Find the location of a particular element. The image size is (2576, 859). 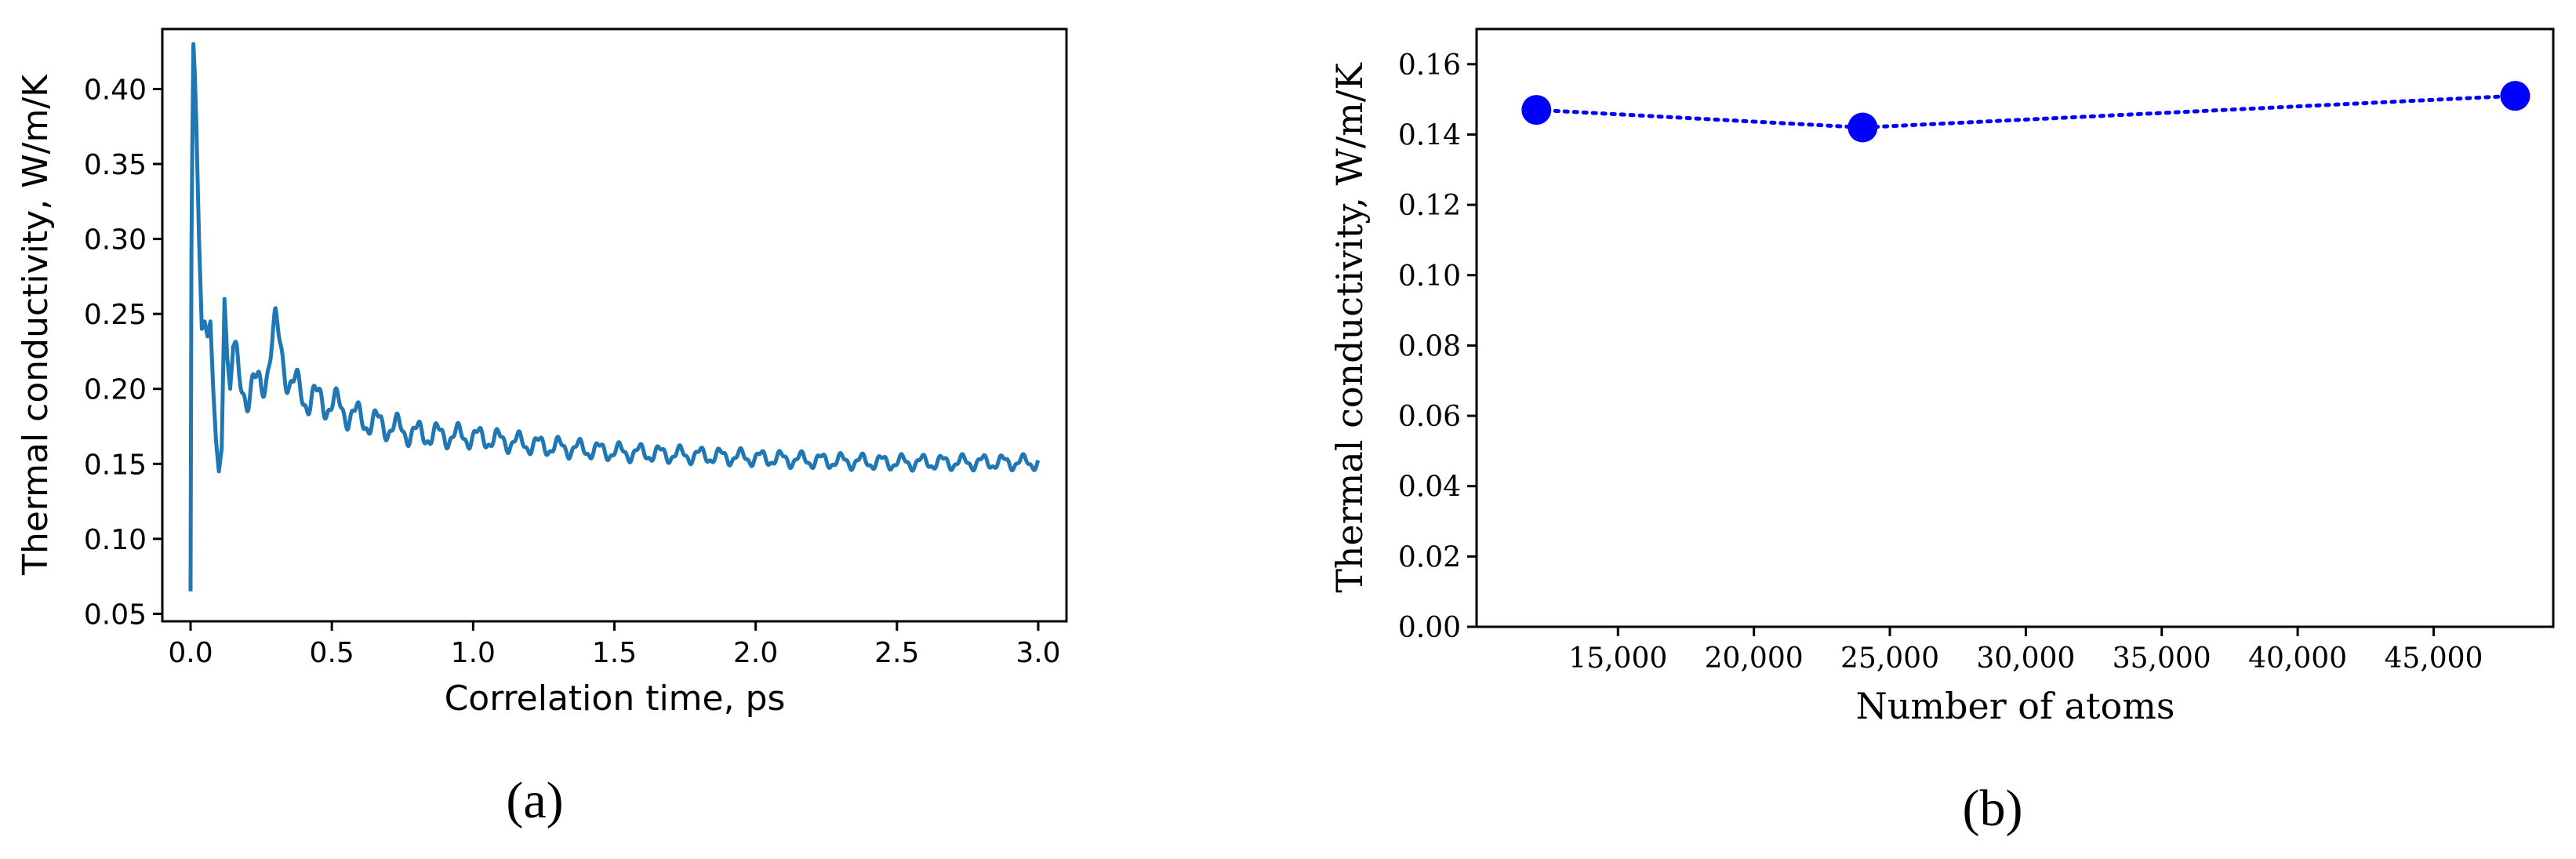

panel-b-label: (b) is located at coordinates (1993, 809).